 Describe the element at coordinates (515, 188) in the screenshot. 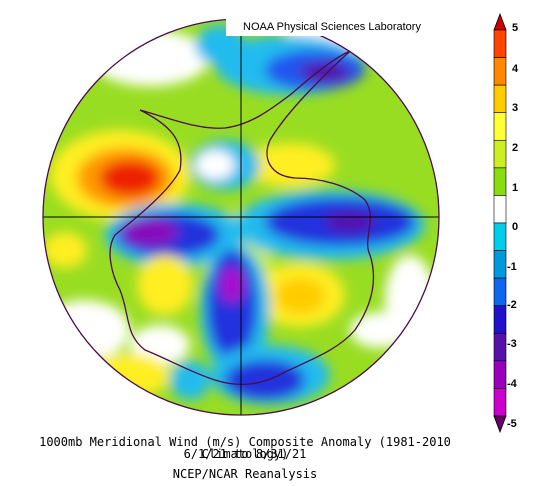

I see `colorbar-label-1: 1` at that location.